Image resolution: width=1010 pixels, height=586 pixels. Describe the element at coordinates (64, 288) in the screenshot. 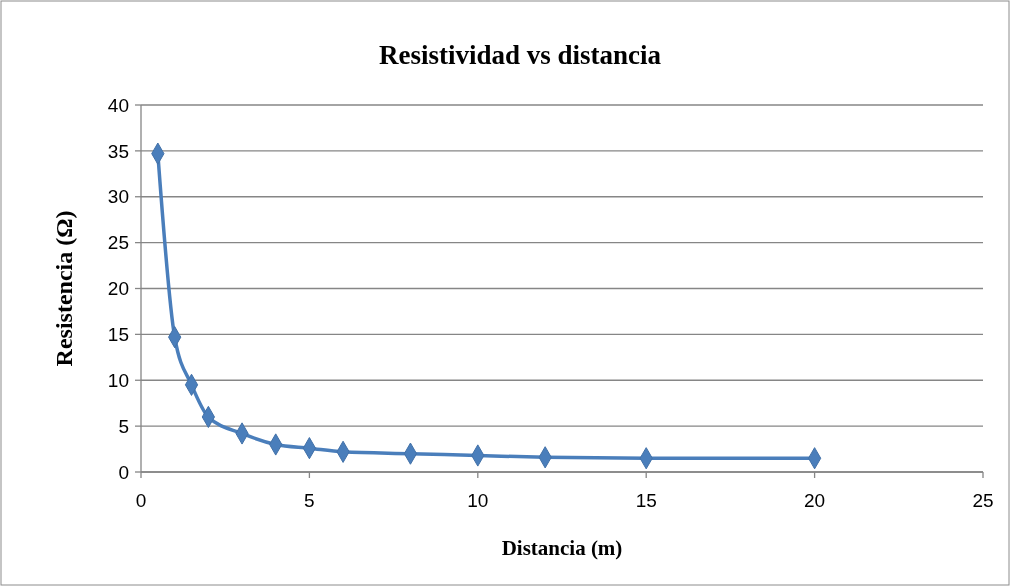

I see `y-axis-title: Resistencia (Ω)` at that location.